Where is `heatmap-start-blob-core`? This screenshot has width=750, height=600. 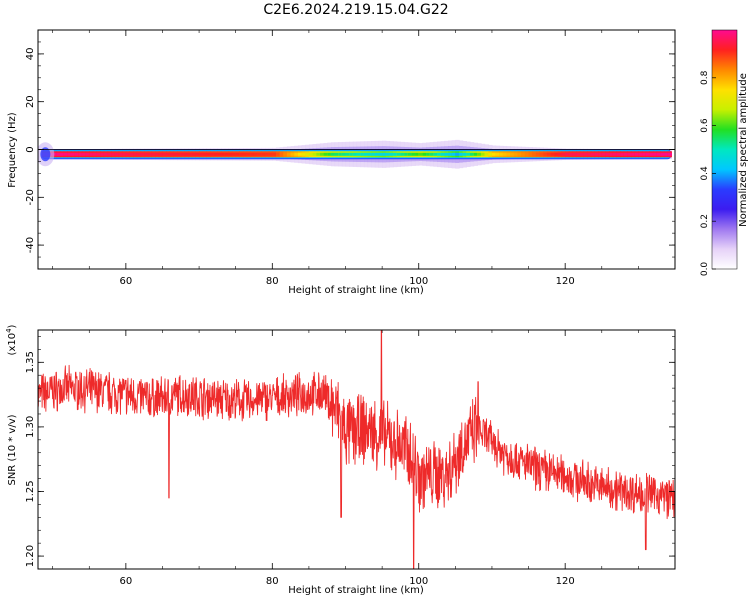 heatmap-start-blob-core is located at coordinates (45, 154).